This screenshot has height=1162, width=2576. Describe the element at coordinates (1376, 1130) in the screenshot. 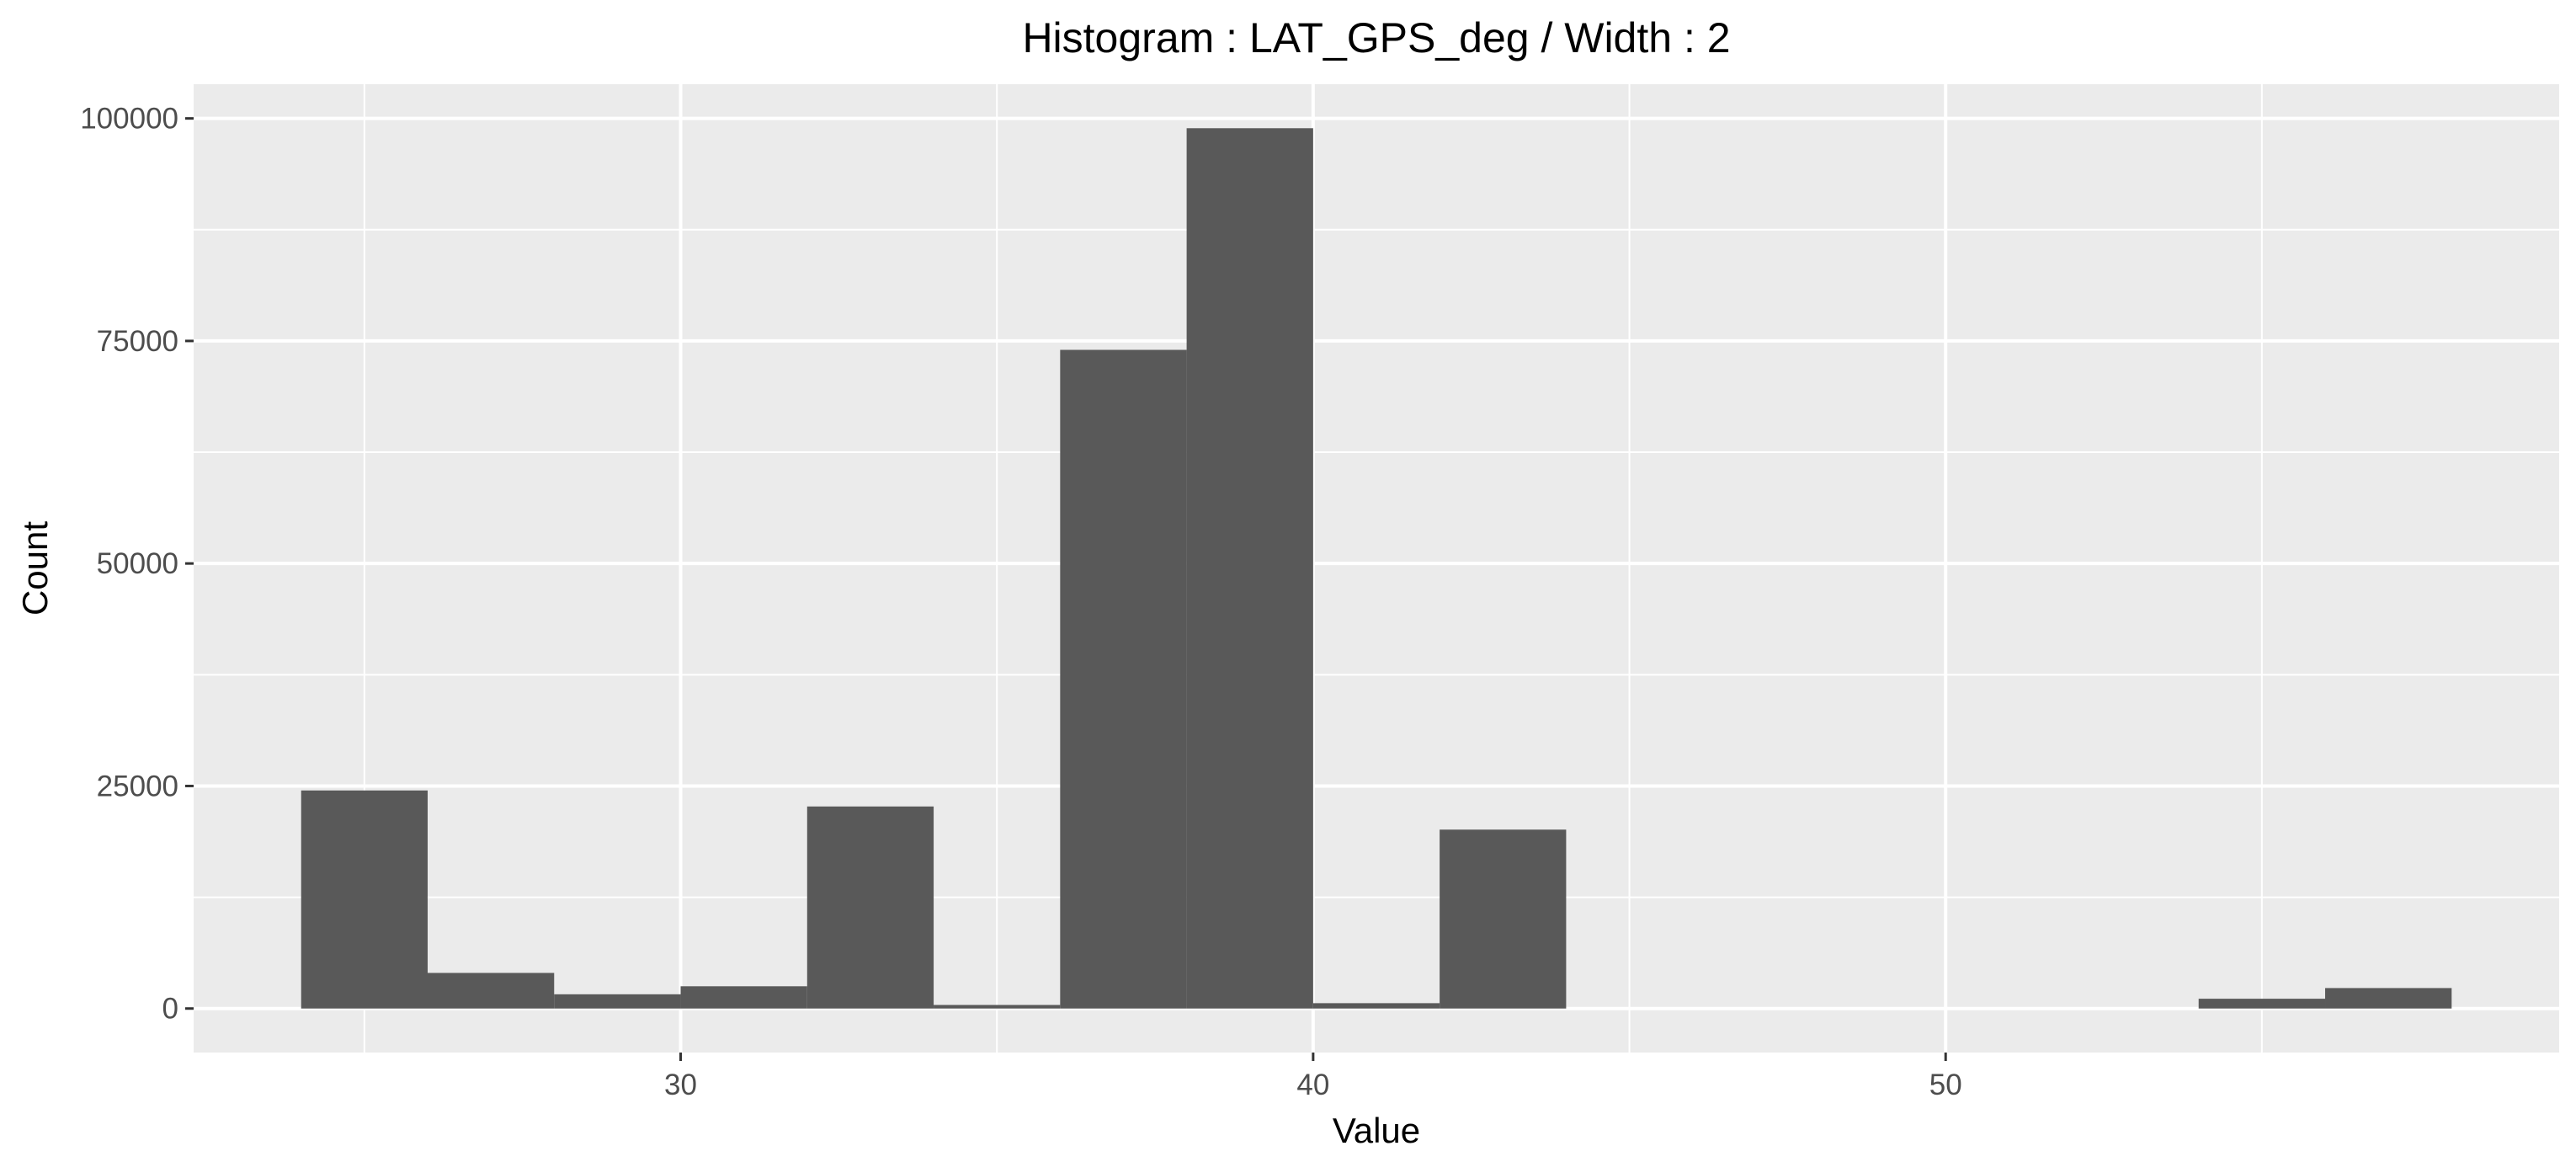

I see `x-axis-title: Value` at that location.